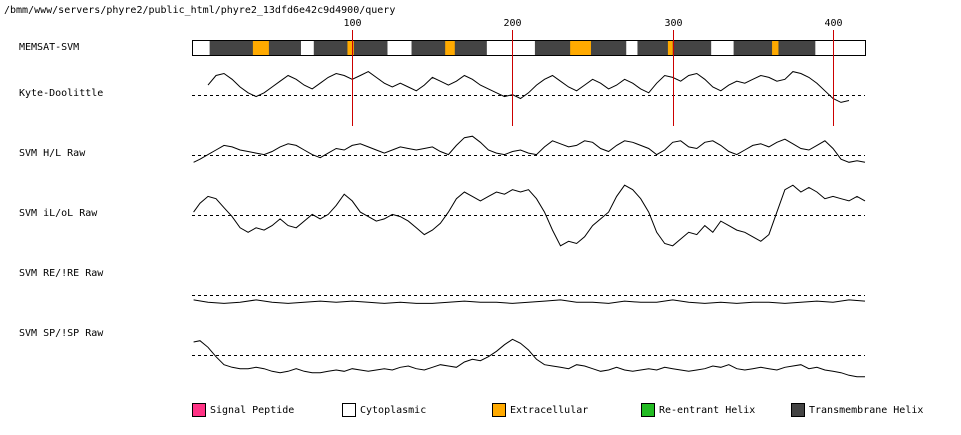 Image resolution: width=961 pixels, height=435 pixels. I want to click on position-tick-labels: 100 200 300 400, so click(592, 23).